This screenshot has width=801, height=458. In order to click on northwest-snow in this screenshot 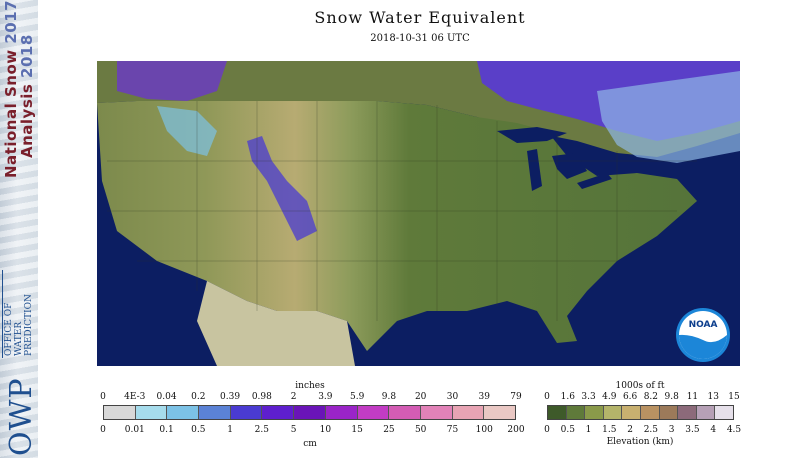, I will do `click(187, 131)`.